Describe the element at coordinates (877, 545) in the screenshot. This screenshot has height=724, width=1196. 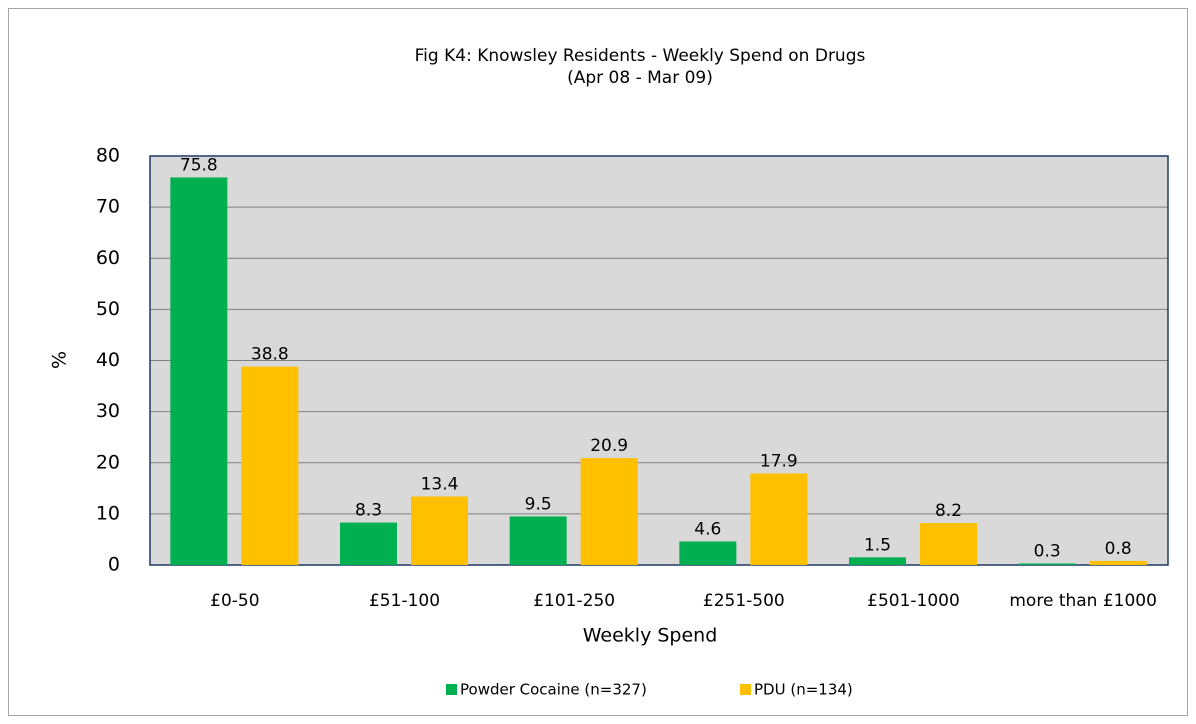
I see `data-label: 1.5` at that location.